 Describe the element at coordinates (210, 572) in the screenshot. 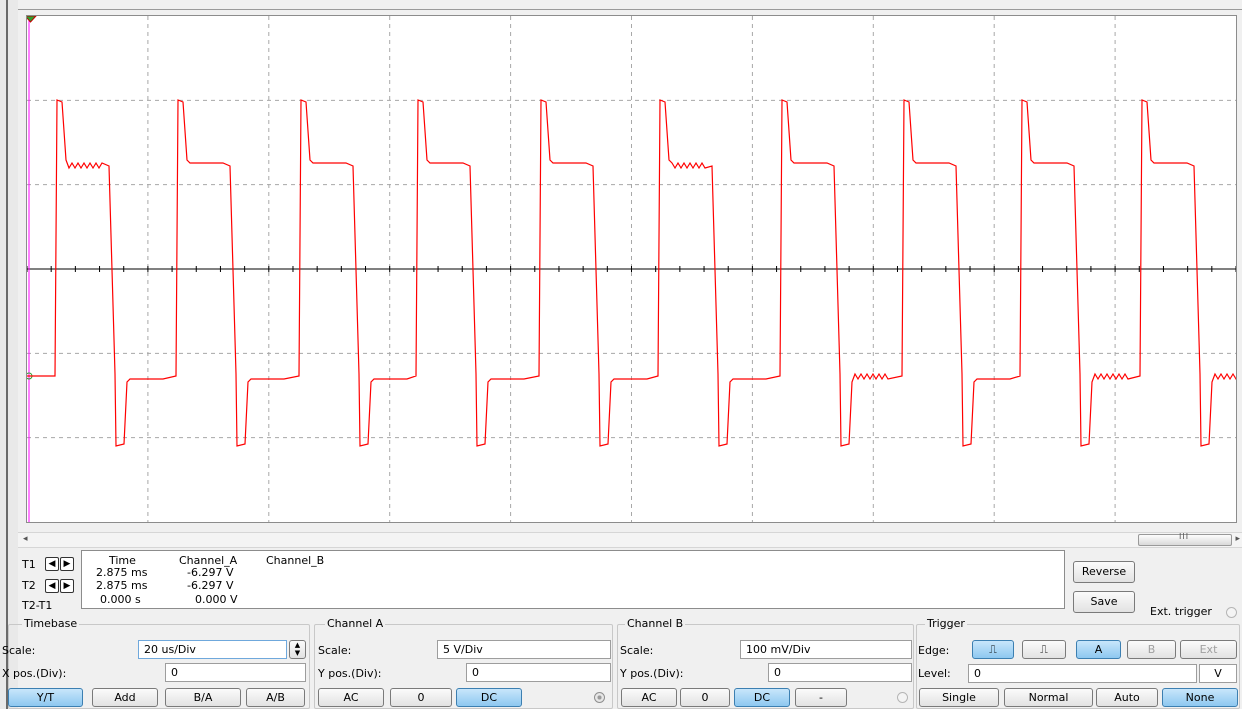

I see `t1-channel-a-value: -6.297 V` at that location.